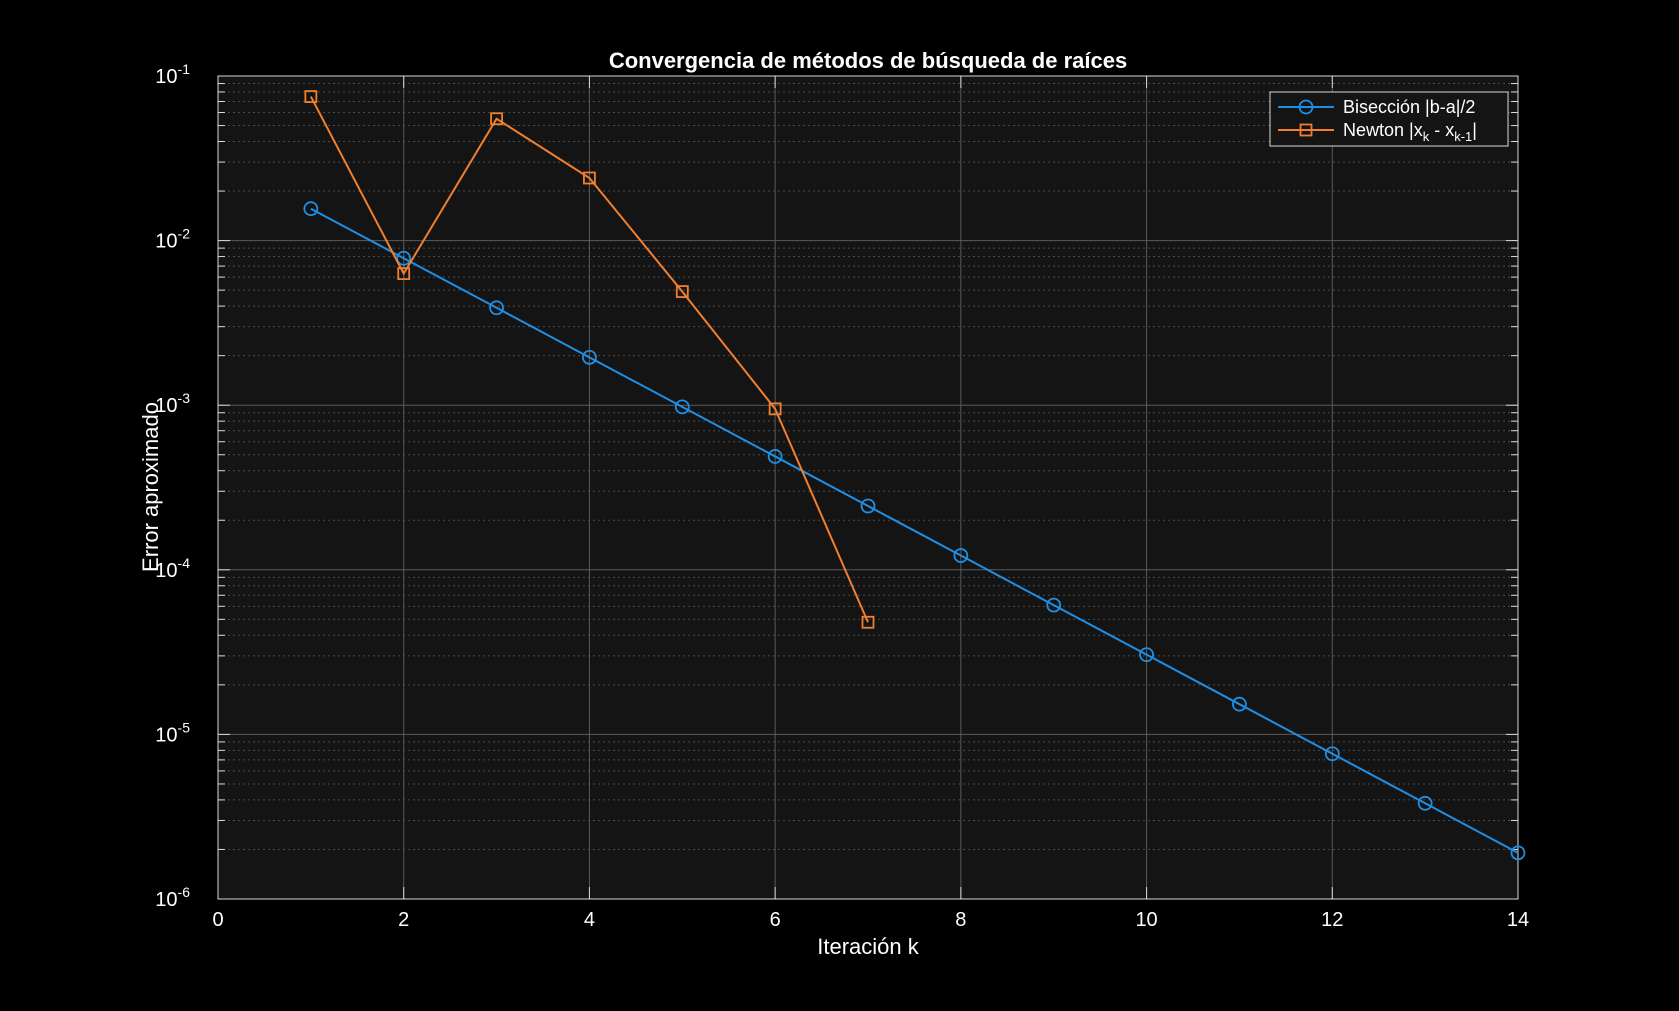 This screenshot has width=1679, height=1011. What do you see at coordinates (589, 920) in the screenshot?
I see `x-tick-label: 4` at bounding box center [589, 920].